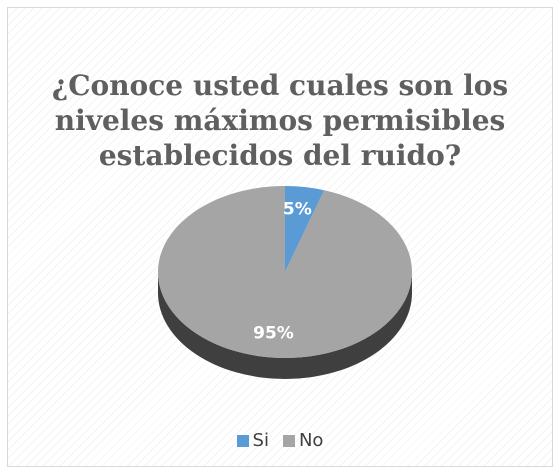 This screenshot has width=560, height=474. What do you see at coordinates (260, 440) in the screenshot?
I see `legend-label-si: Si` at bounding box center [260, 440].